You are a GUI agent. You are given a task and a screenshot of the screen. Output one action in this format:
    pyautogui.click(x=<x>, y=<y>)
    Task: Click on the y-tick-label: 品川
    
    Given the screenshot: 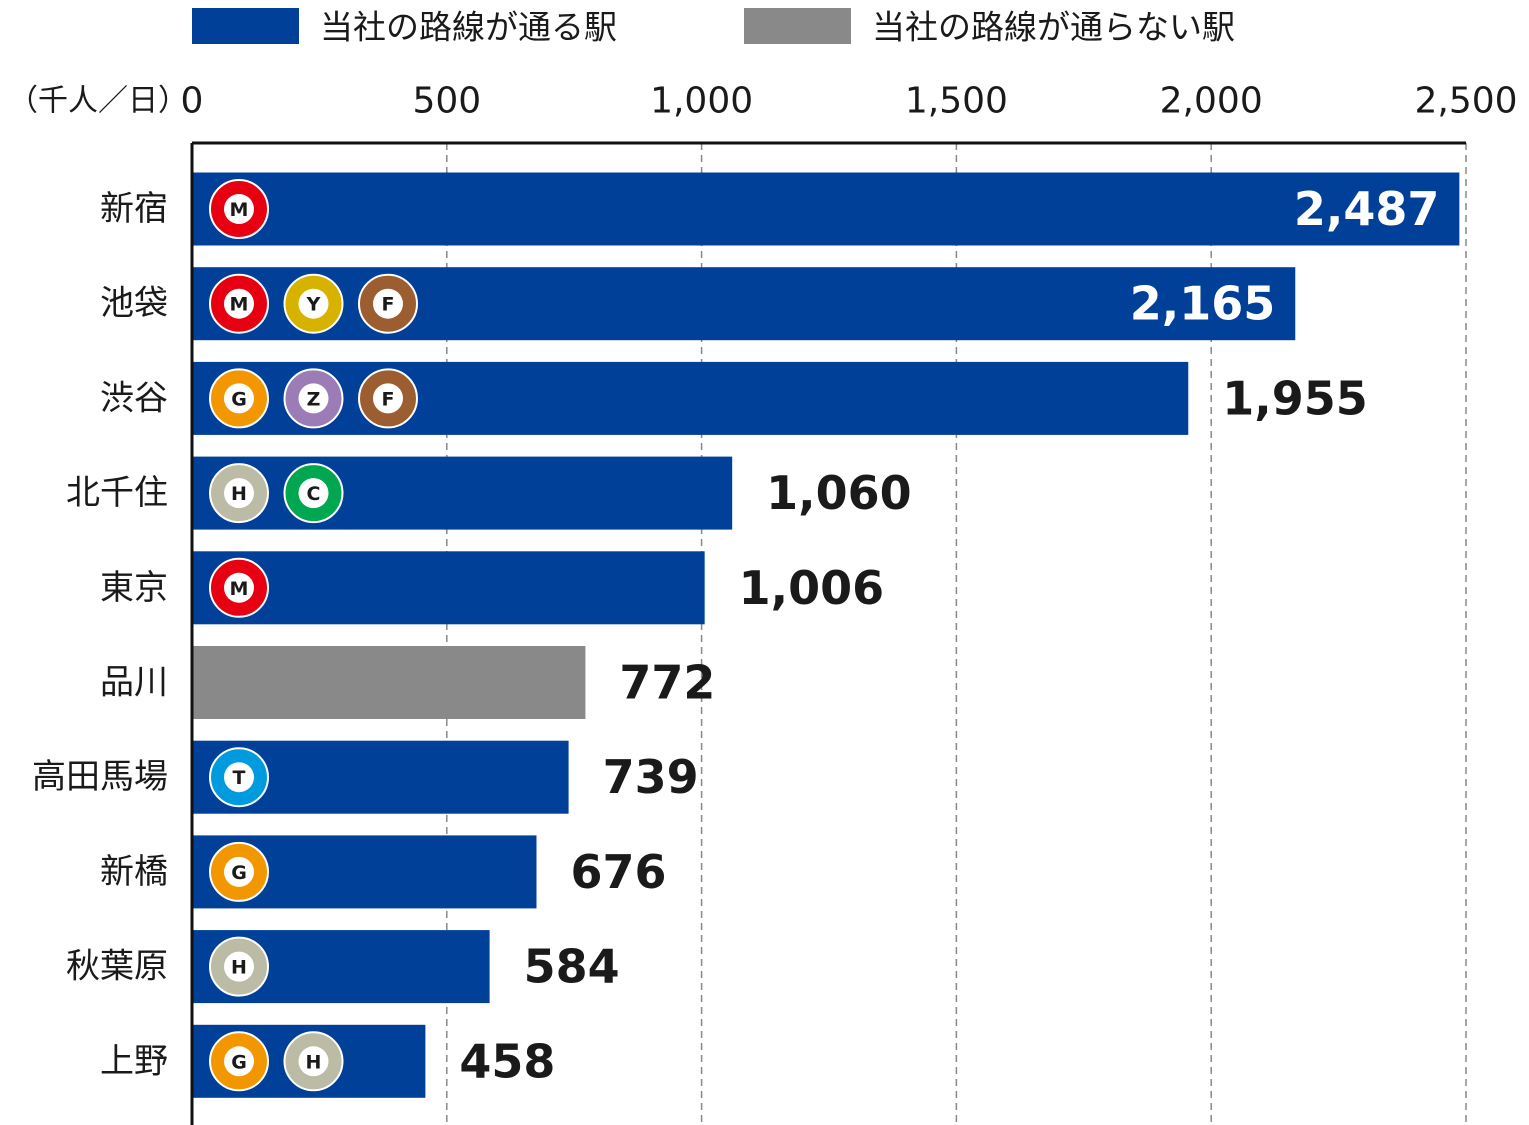 What is the action you would take?
    pyautogui.click(x=134, y=683)
    